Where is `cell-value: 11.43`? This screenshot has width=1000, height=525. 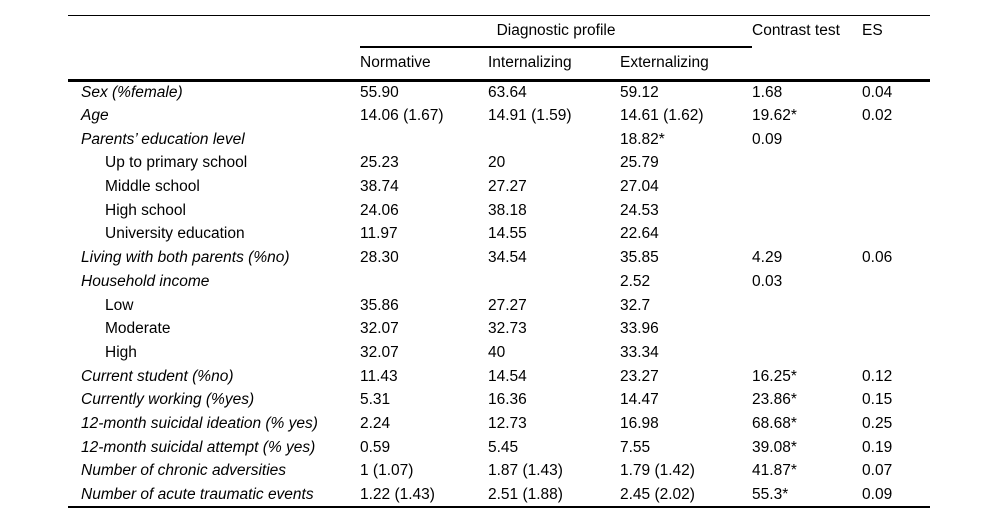
cell-value: 11.43 is located at coordinates (379, 376).